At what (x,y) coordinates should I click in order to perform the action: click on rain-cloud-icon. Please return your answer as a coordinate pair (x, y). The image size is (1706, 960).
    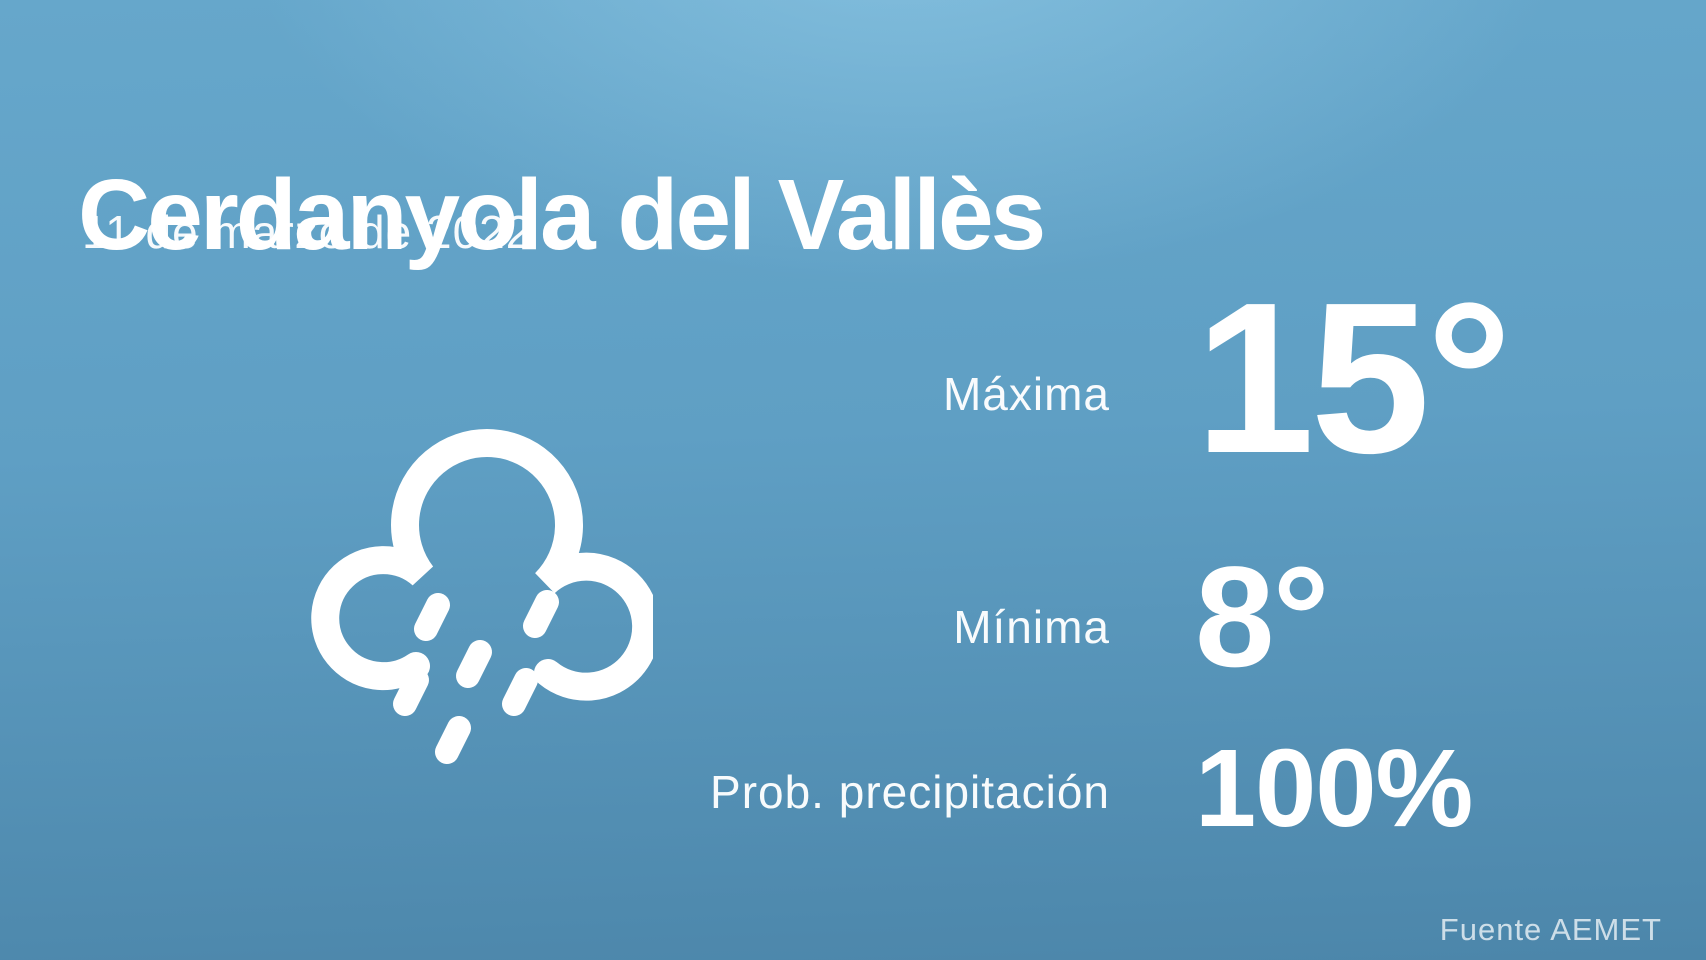
    Looking at the image, I should click on (482, 596).